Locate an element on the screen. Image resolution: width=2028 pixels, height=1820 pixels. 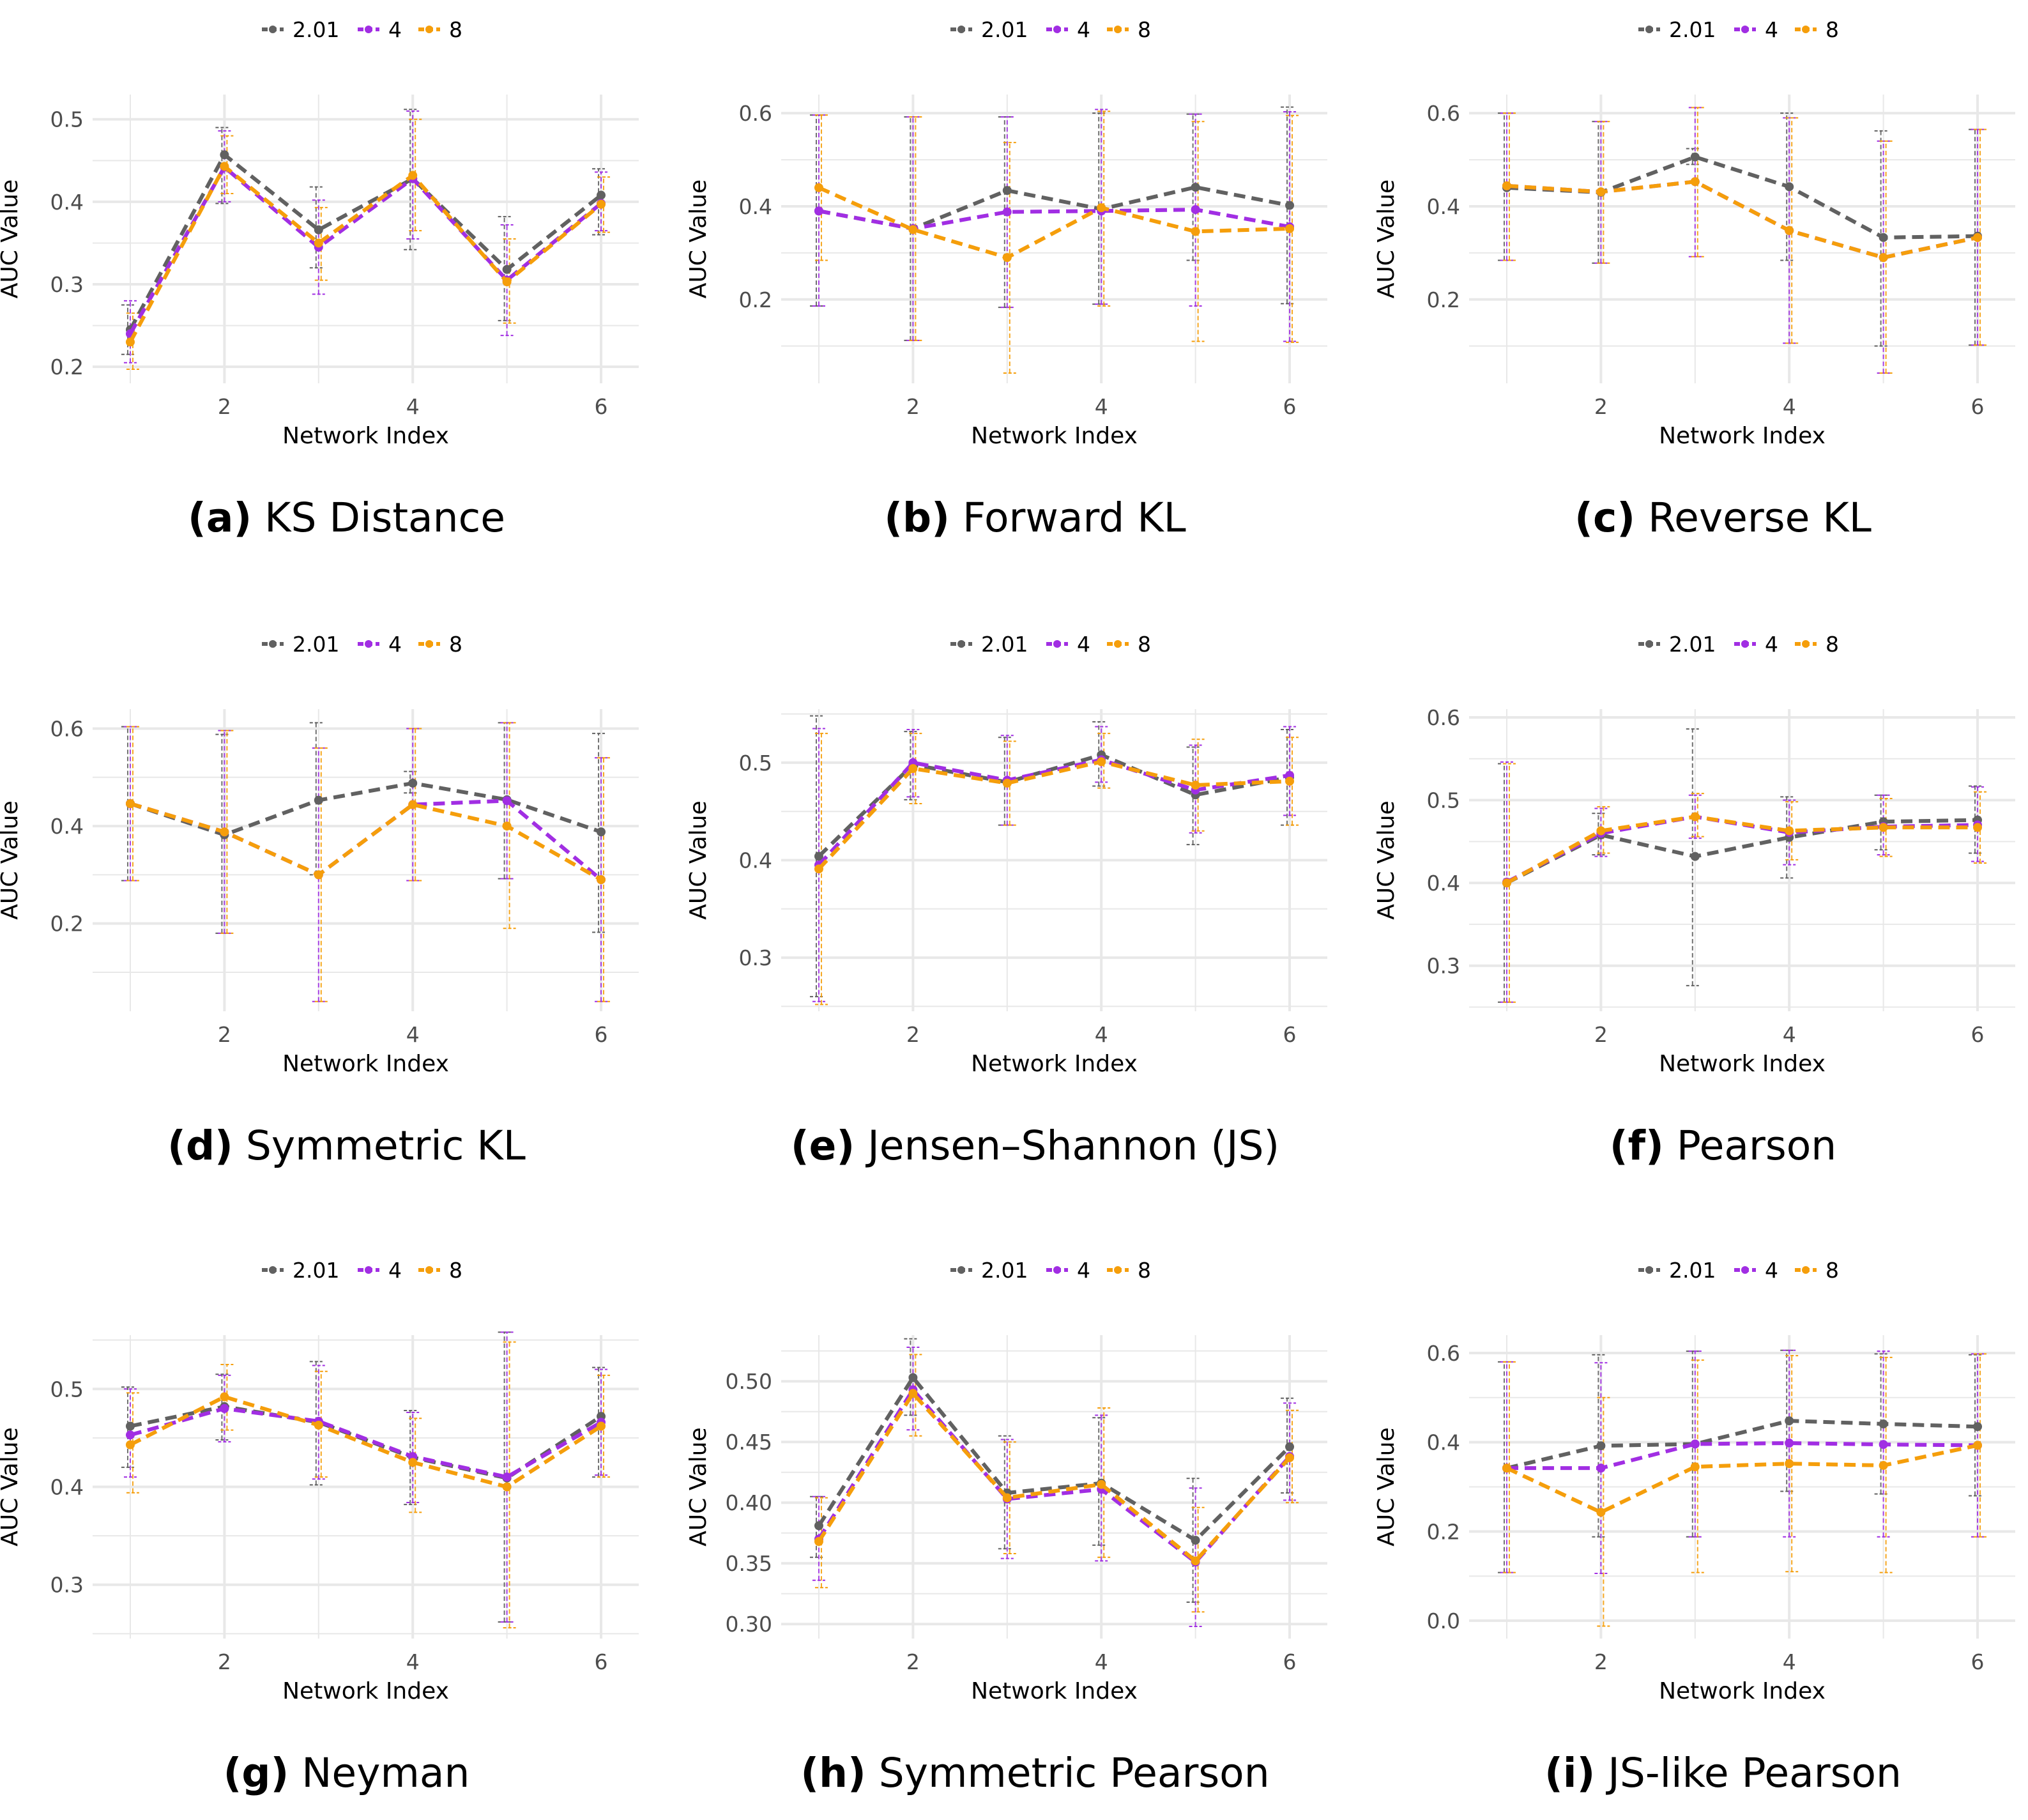
panel-letter: (d) is located at coordinates (200, 1145).